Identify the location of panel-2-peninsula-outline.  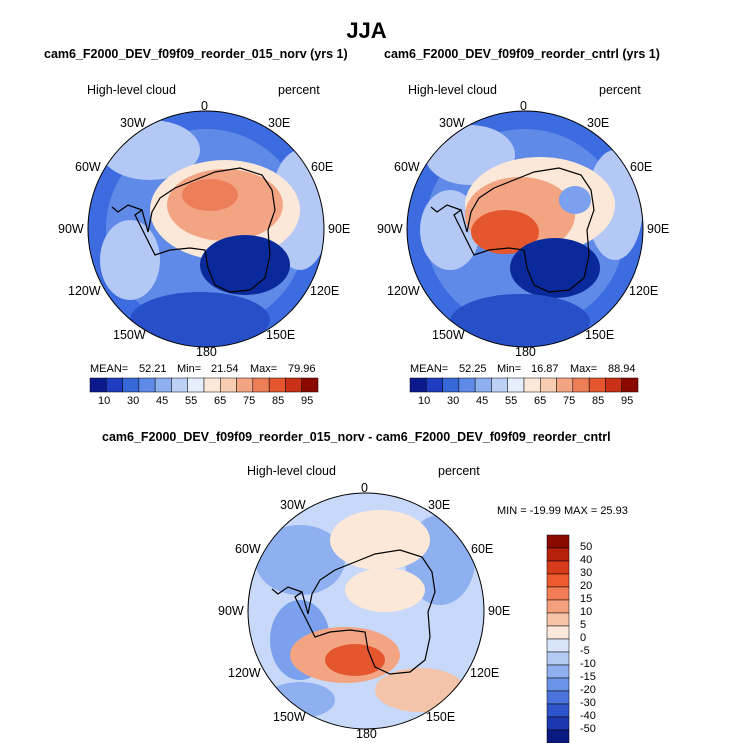
(446, 208).